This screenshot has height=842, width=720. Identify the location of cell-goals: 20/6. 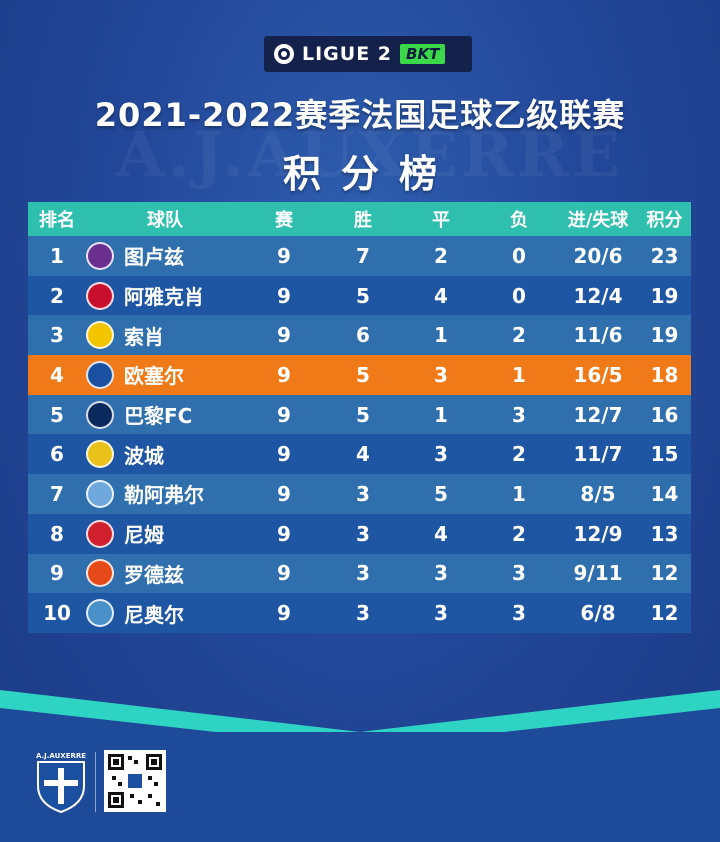
(598, 255).